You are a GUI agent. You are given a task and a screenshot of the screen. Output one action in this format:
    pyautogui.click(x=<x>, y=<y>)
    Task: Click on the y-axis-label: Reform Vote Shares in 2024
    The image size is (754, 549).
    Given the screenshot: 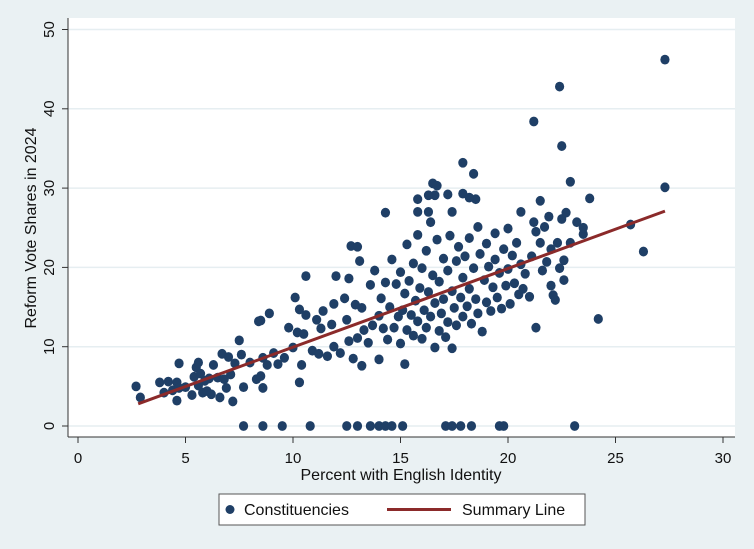 What is the action you would take?
    pyautogui.click(x=31, y=227)
    